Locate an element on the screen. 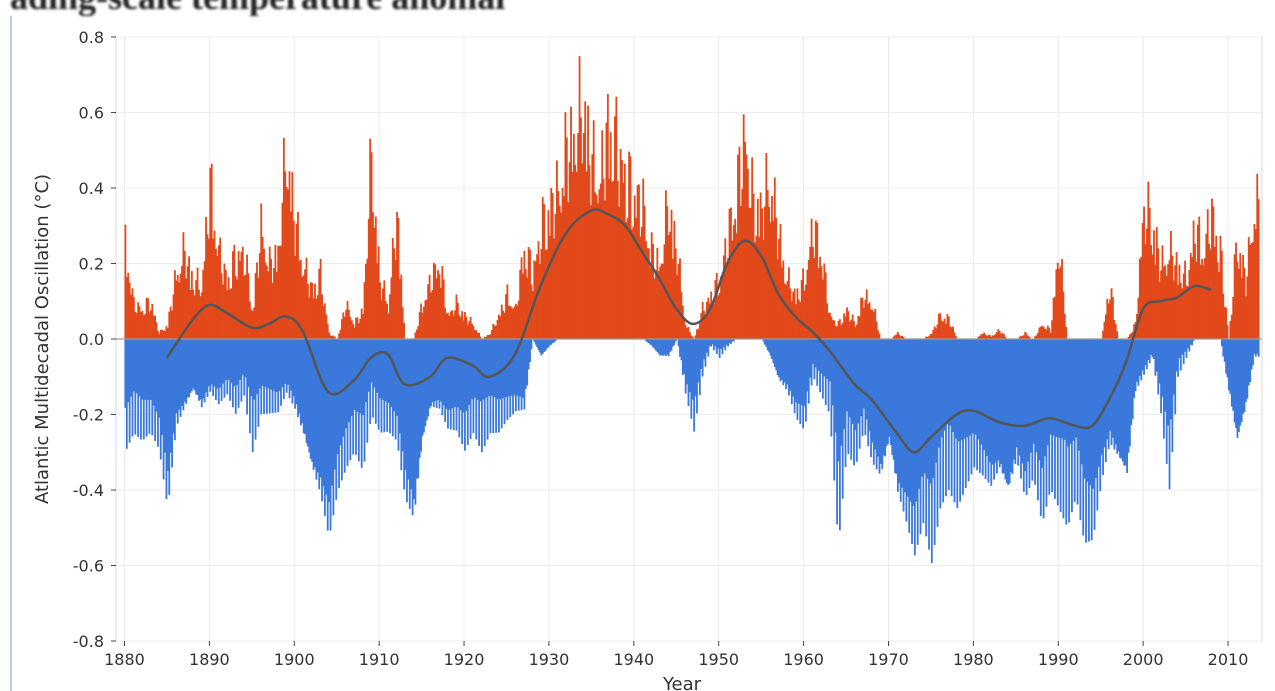 The image size is (1275, 691). x-tick-label: 2010 is located at coordinates (1228, 659).